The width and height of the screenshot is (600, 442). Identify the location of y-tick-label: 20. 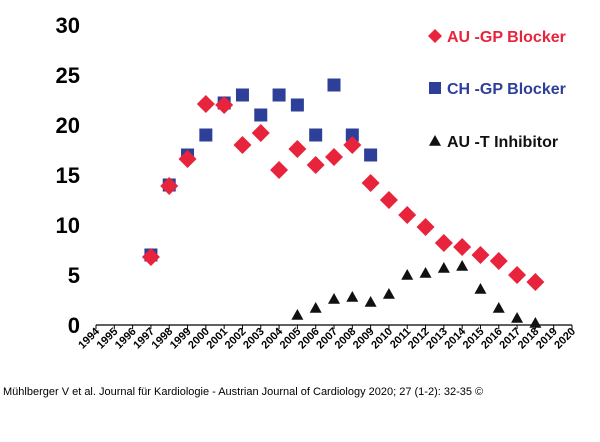
(68, 125).